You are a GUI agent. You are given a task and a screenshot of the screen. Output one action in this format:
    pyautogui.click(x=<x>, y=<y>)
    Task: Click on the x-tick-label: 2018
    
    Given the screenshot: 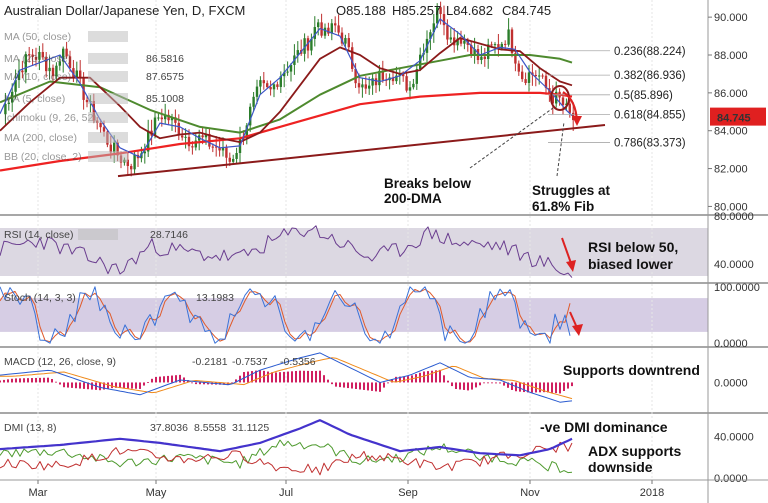 What is the action you would take?
    pyautogui.click(x=652, y=493)
    